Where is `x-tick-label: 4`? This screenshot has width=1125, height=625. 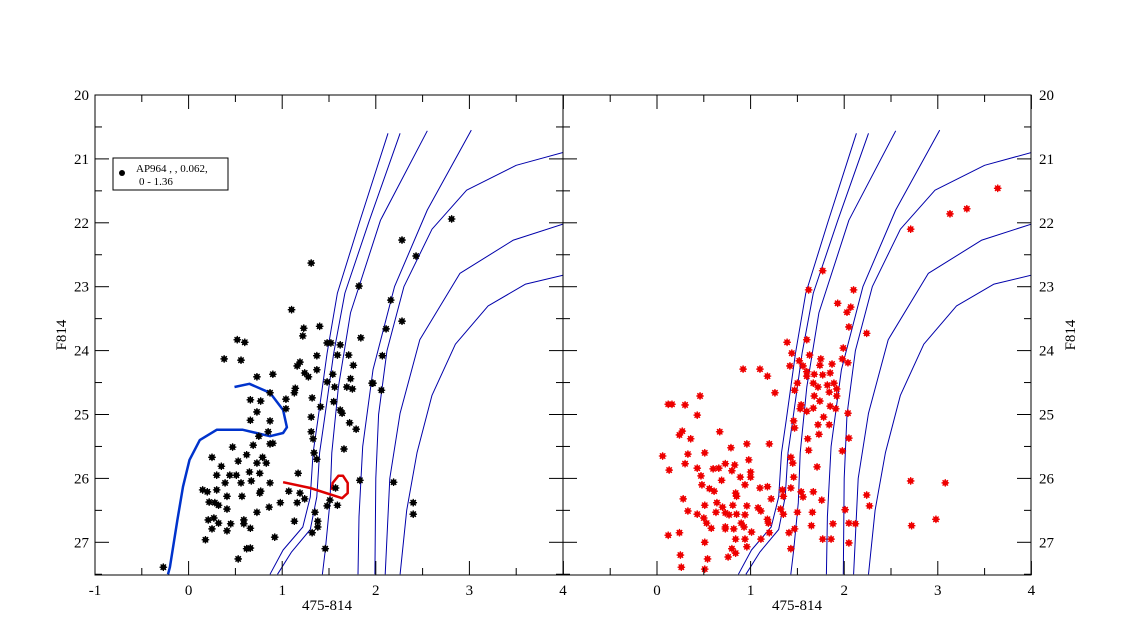
x-tick-label: 4 is located at coordinates (563, 591).